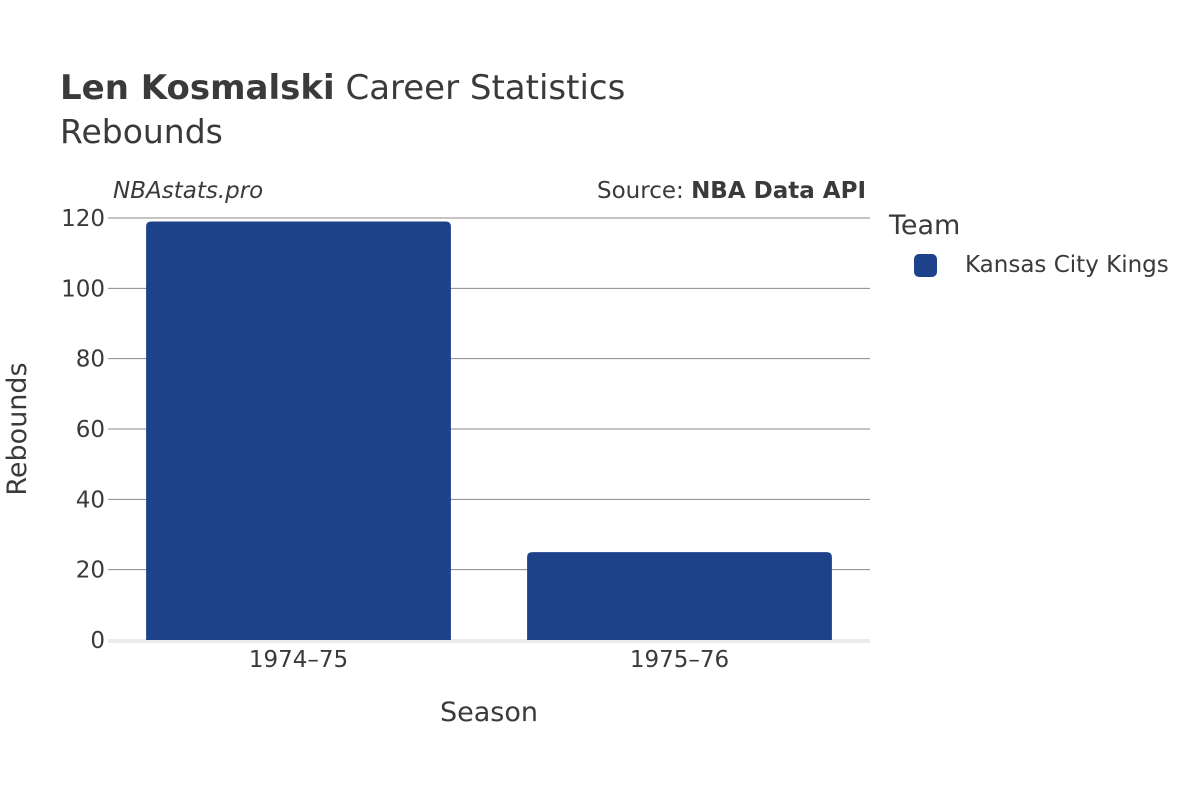 This screenshot has width=1200, height=800. Describe the element at coordinates (489, 712) in the screenshot. I see `x-axis-label: Season` at that location.